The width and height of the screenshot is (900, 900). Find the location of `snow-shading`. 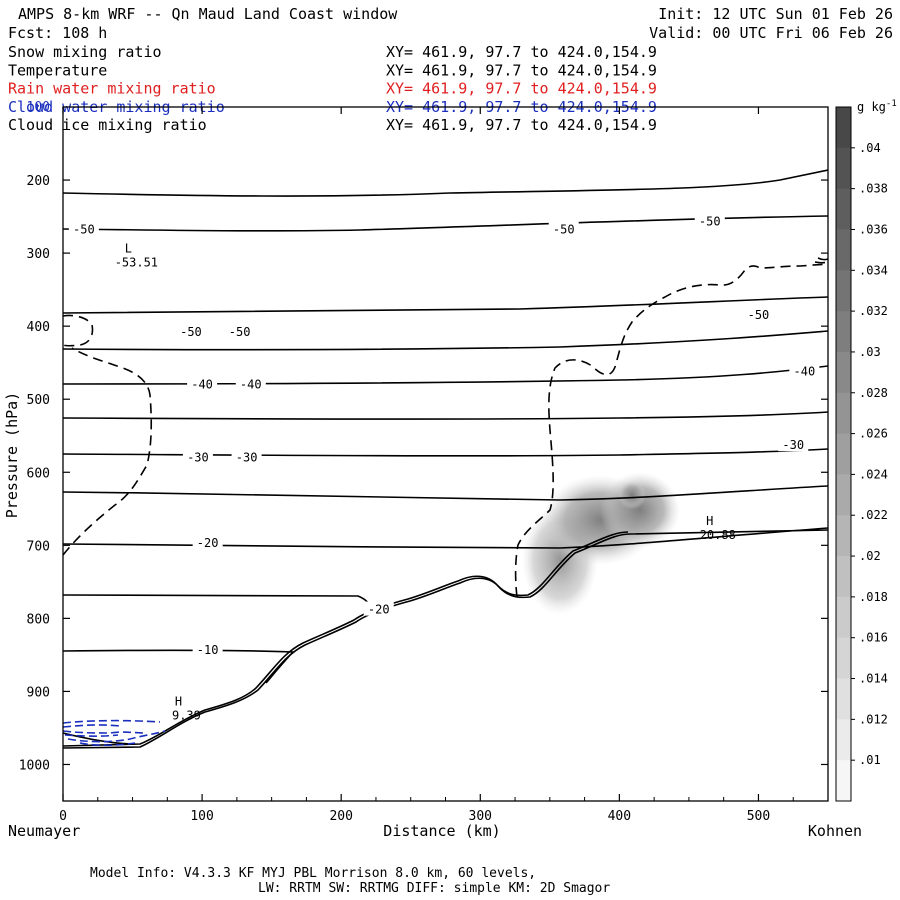

snow-shading is located at coordinates (601, 543).